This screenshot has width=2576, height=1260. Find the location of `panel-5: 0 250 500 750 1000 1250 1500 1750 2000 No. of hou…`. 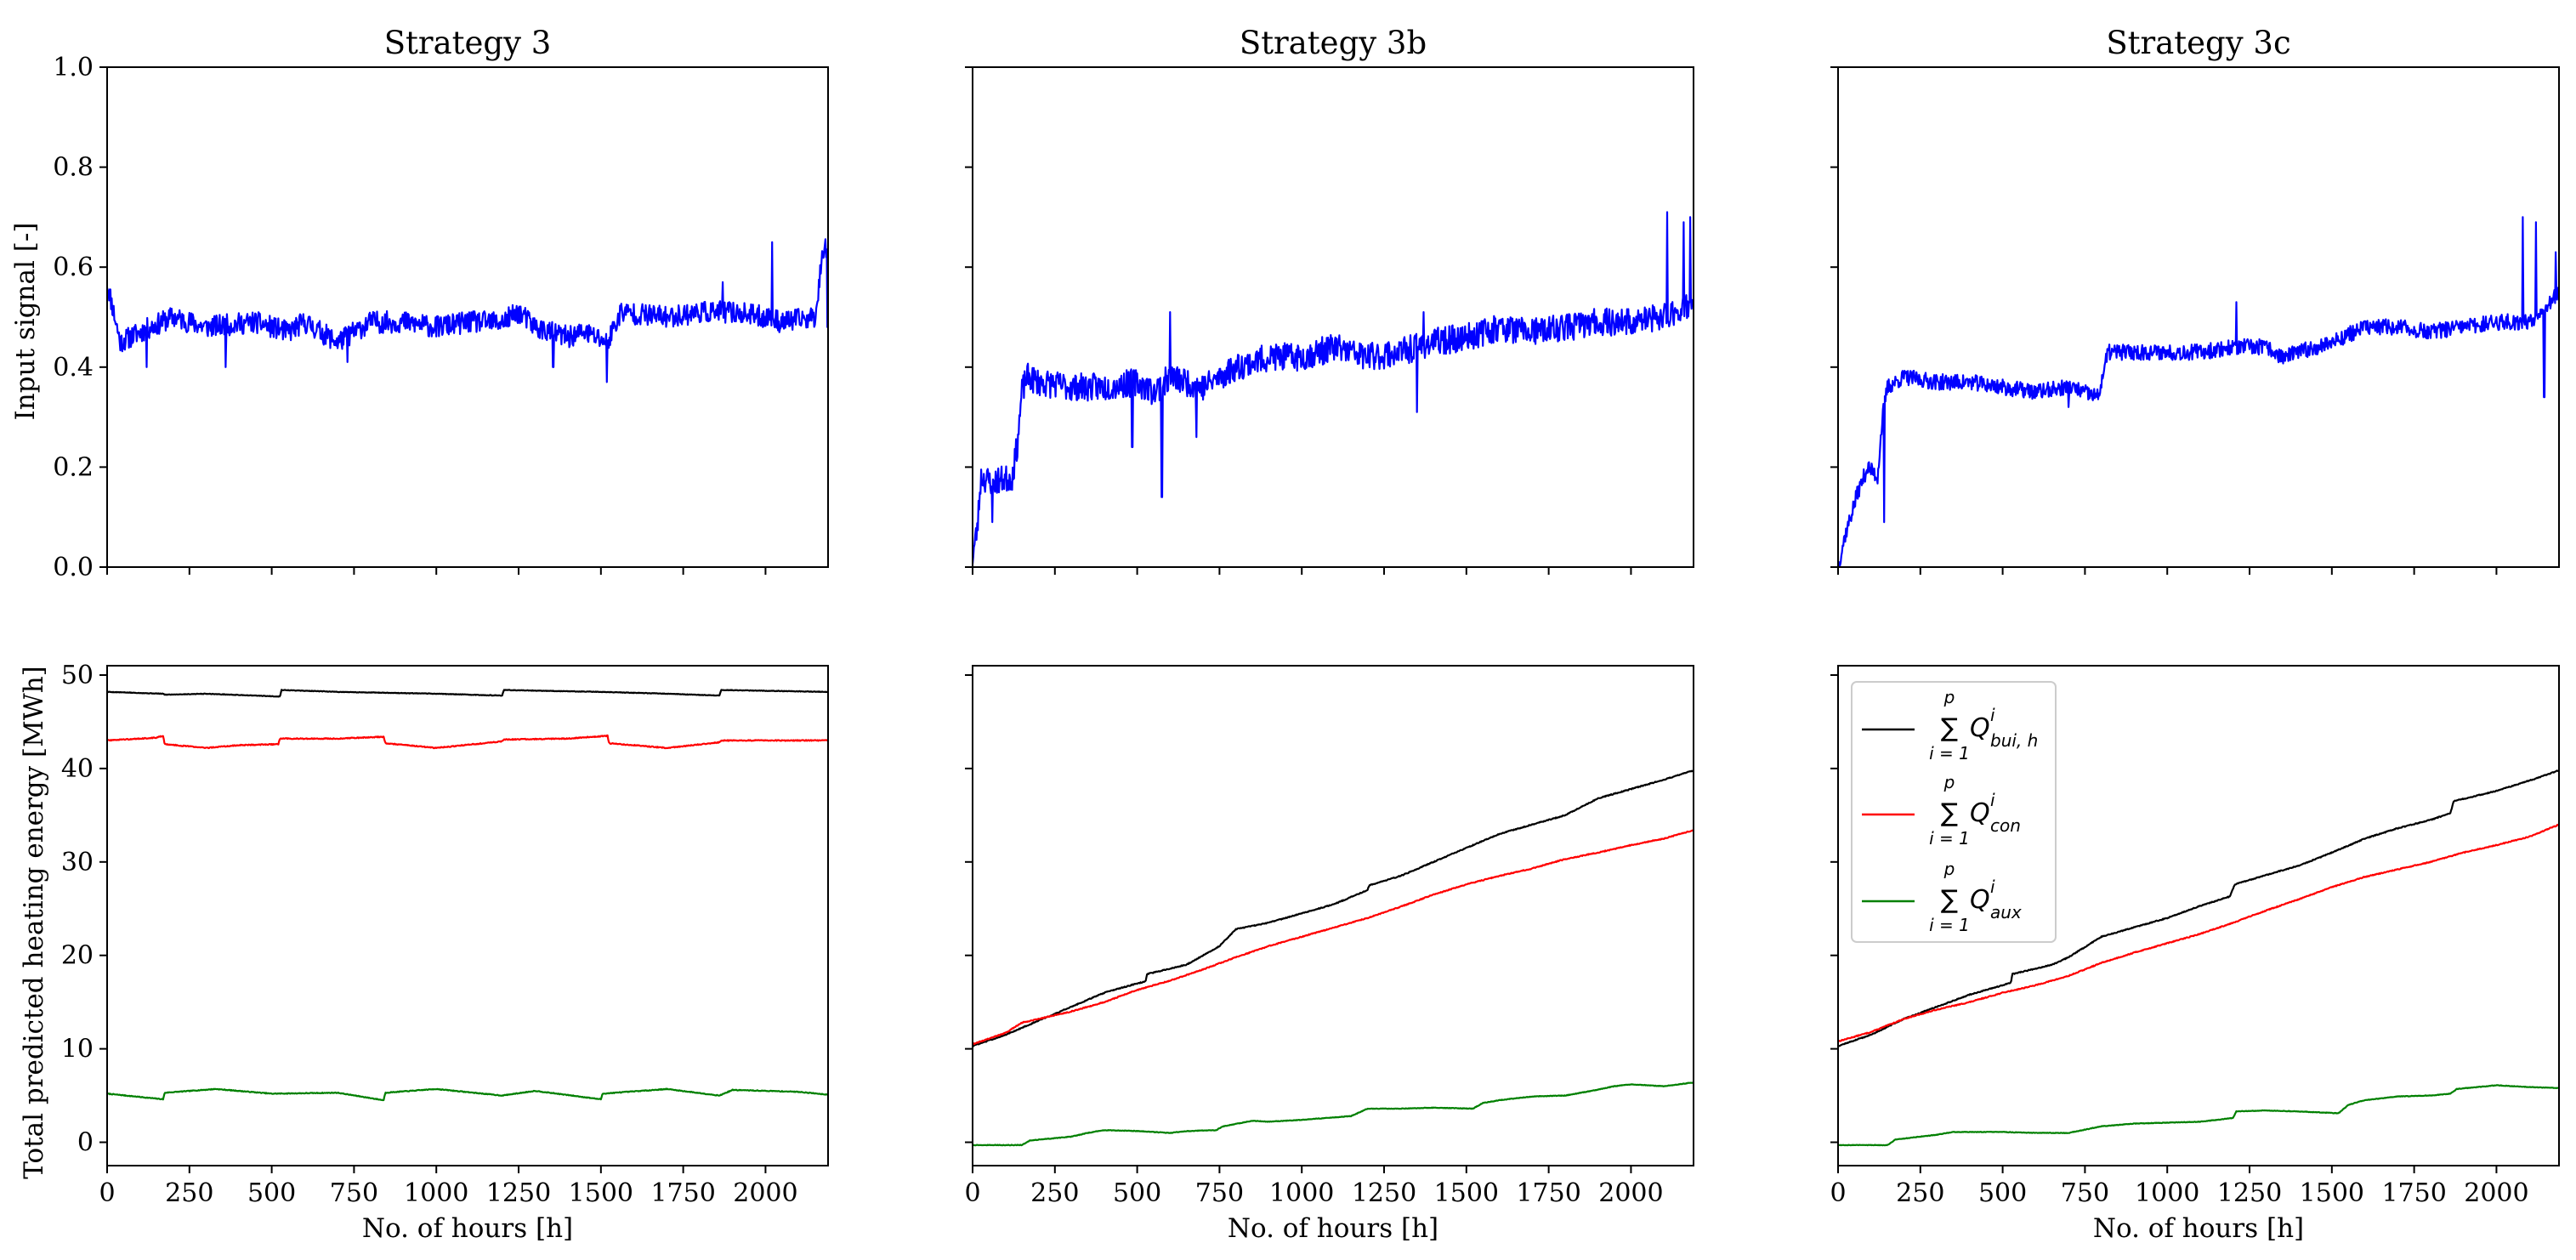

panel-5: 0 250 500 750 1000 1250 1500 1750 2000 No. of hou… is located at coordinates (1329, 954).